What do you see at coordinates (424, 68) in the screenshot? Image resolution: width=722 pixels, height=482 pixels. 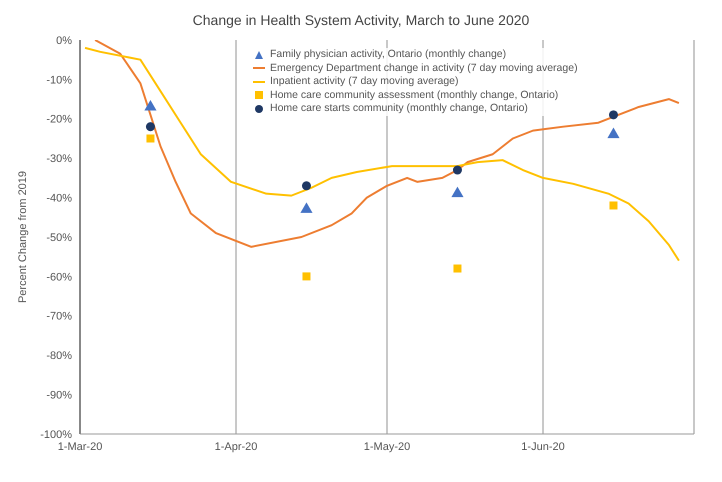 I see `legend-label: Emergency Department change in activity (7 day moving average)` at bounding box center [424, 68].